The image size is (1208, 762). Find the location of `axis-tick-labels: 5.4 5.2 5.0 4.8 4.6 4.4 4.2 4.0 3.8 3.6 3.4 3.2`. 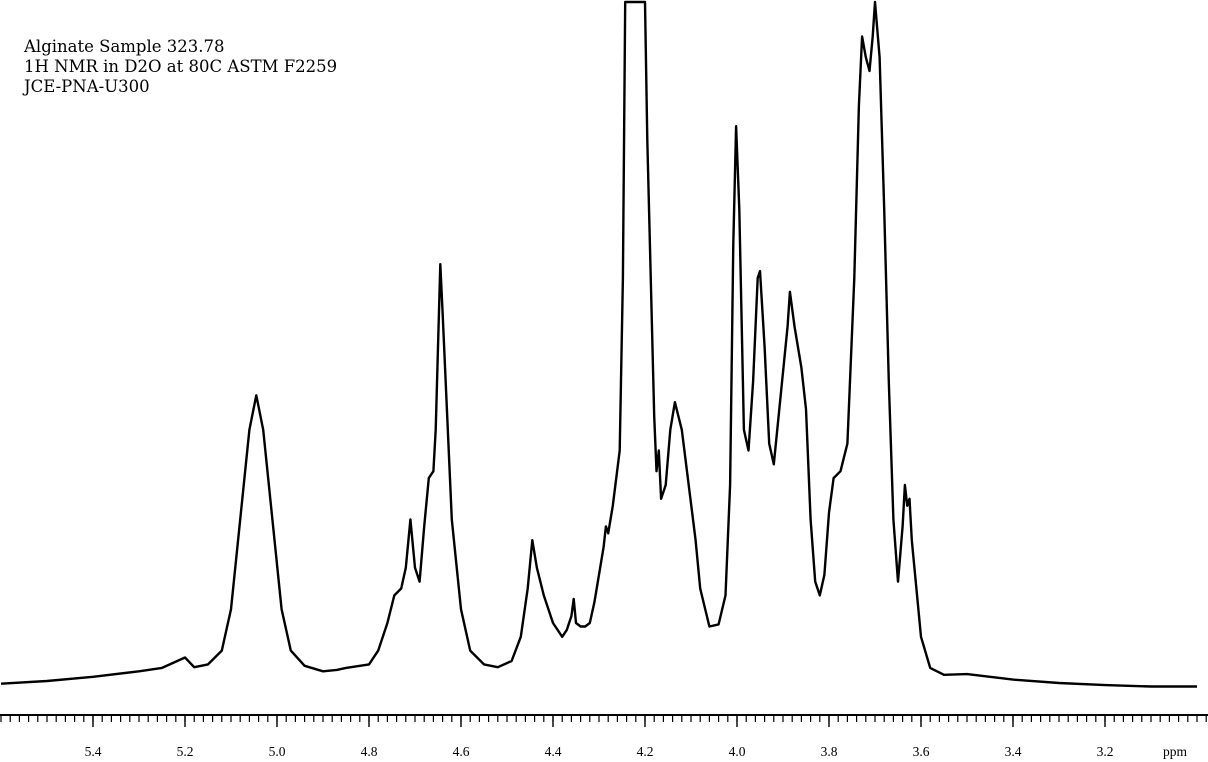

axis-tick-labels: 5.4 5.2 5.0 4.8 4.6 4.4 4.2 4.0 3.8 3.6 3.4 3.2 is located at coordinates (599, 751).